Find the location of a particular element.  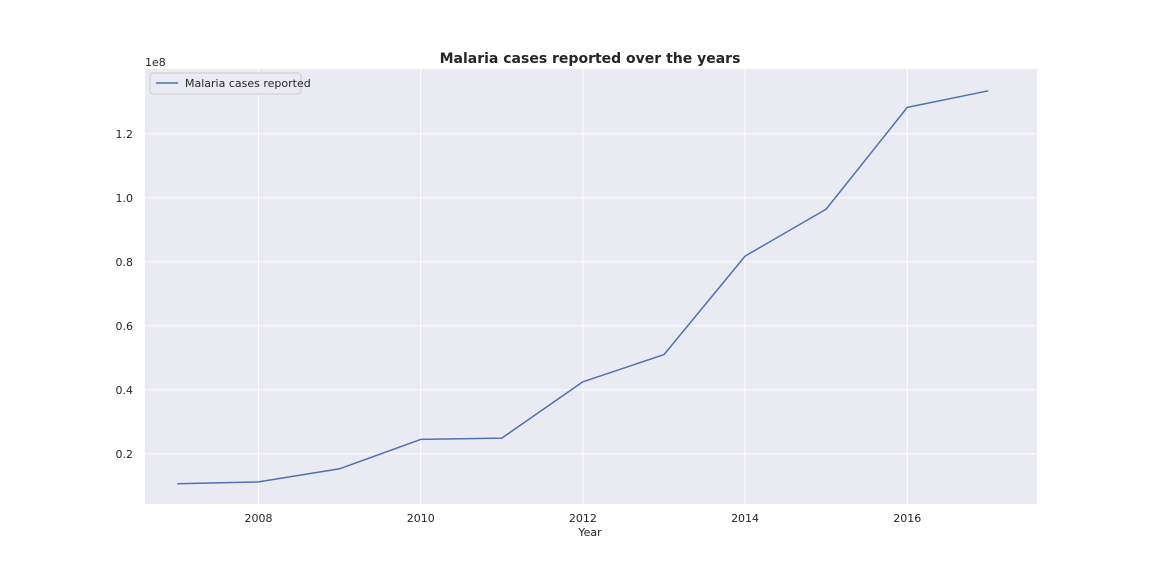

y-axis-scale-note: 1e8 is located at coordinates (155, 62).